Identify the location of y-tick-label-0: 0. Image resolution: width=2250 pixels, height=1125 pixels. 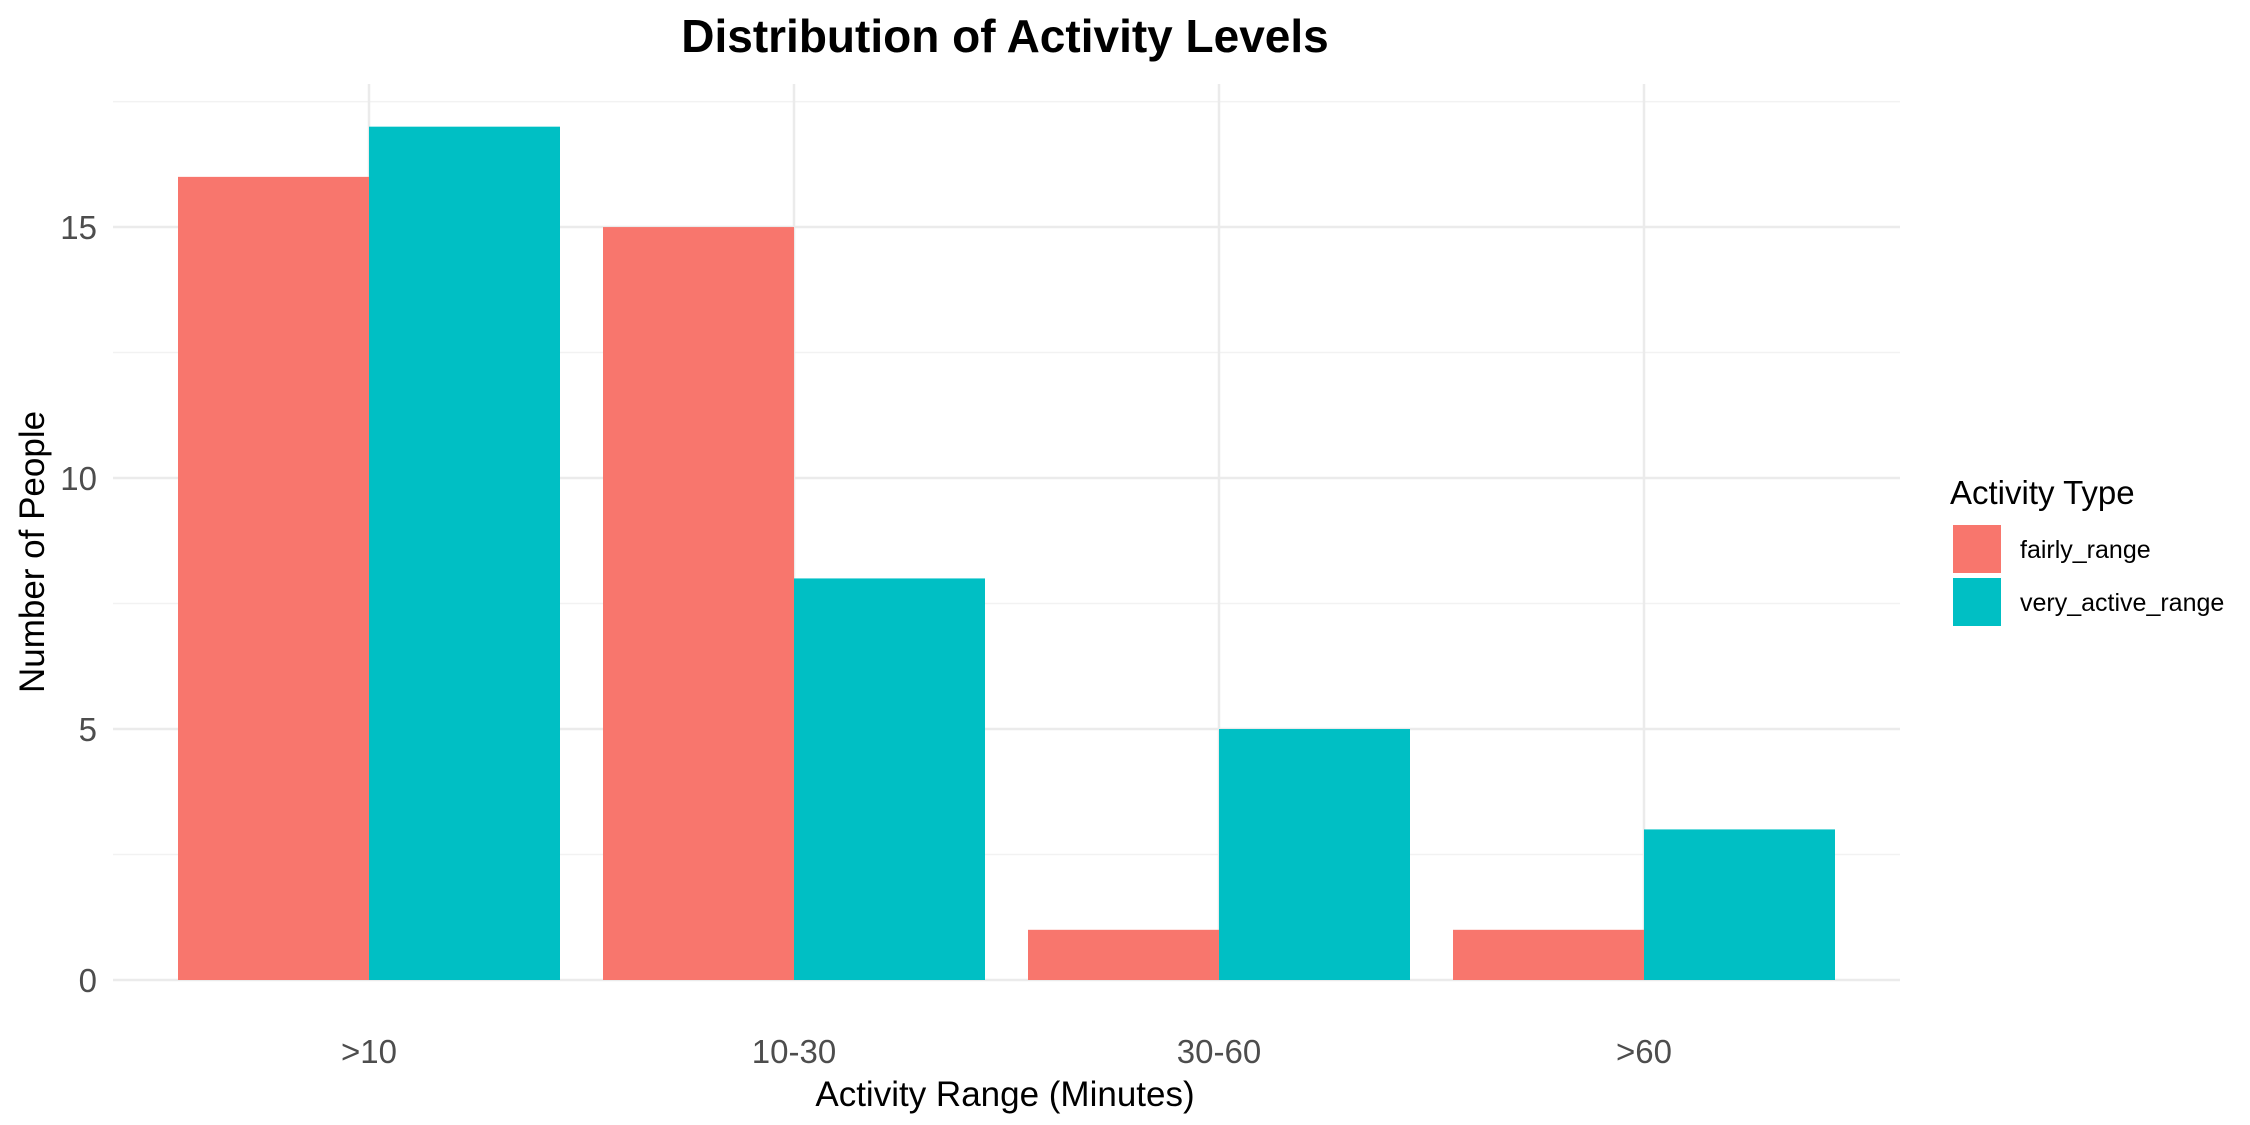
(88, 980).